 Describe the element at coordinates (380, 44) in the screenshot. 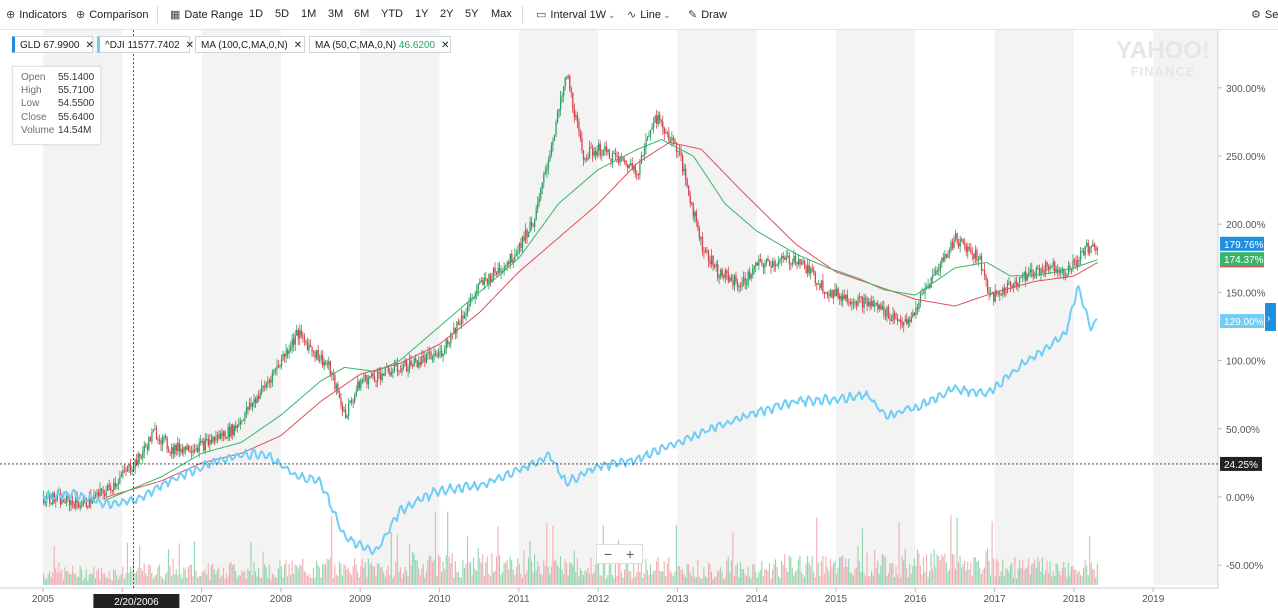

I see `ma50-chip: MA (50,C,MA,0,N) 46.6200 ✕` at that location.